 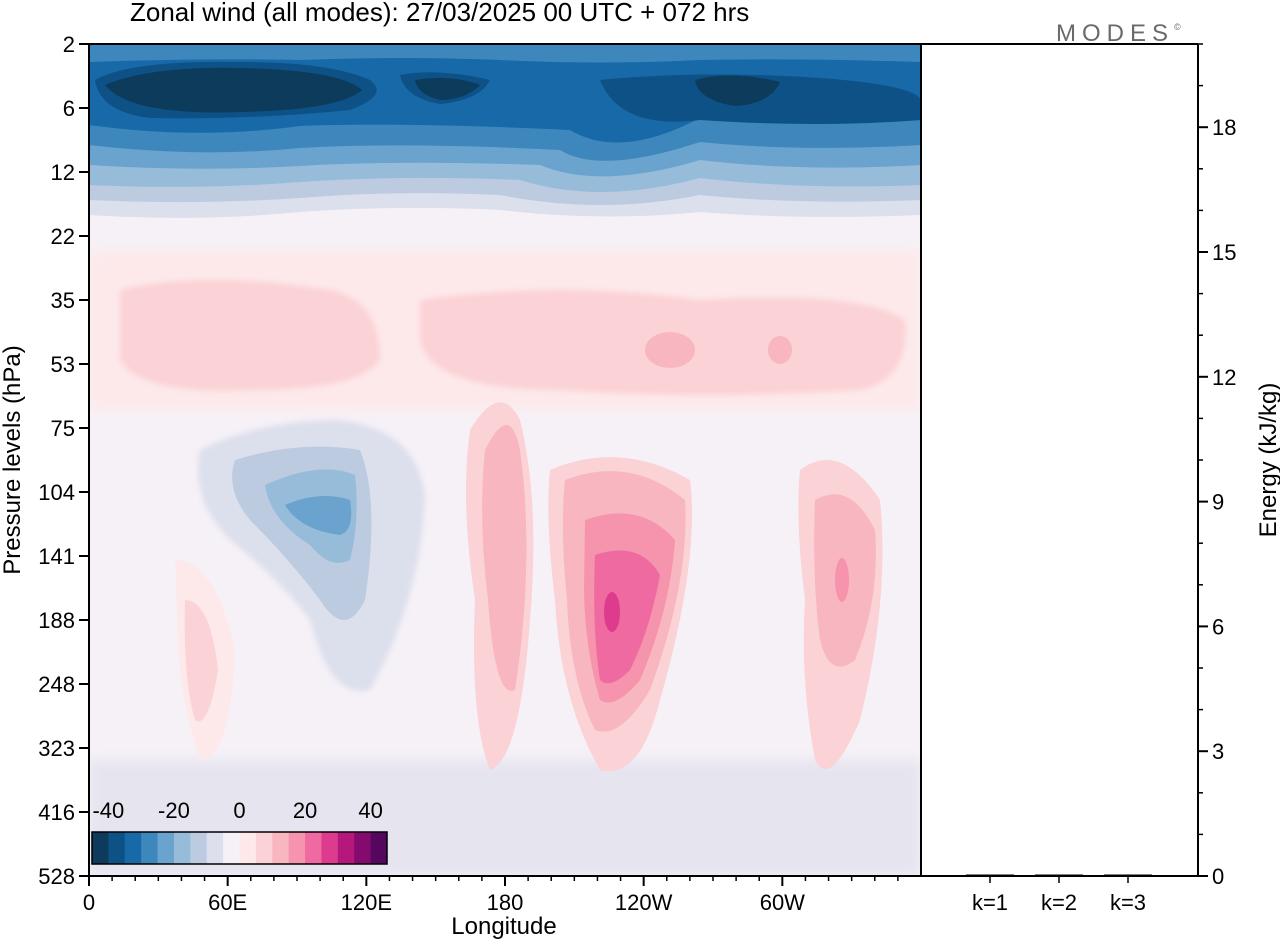 What do you see at coordinates (56, 684) in the screenshot?
I see `y-tick-label: 248` at bounding box center [56, 684].